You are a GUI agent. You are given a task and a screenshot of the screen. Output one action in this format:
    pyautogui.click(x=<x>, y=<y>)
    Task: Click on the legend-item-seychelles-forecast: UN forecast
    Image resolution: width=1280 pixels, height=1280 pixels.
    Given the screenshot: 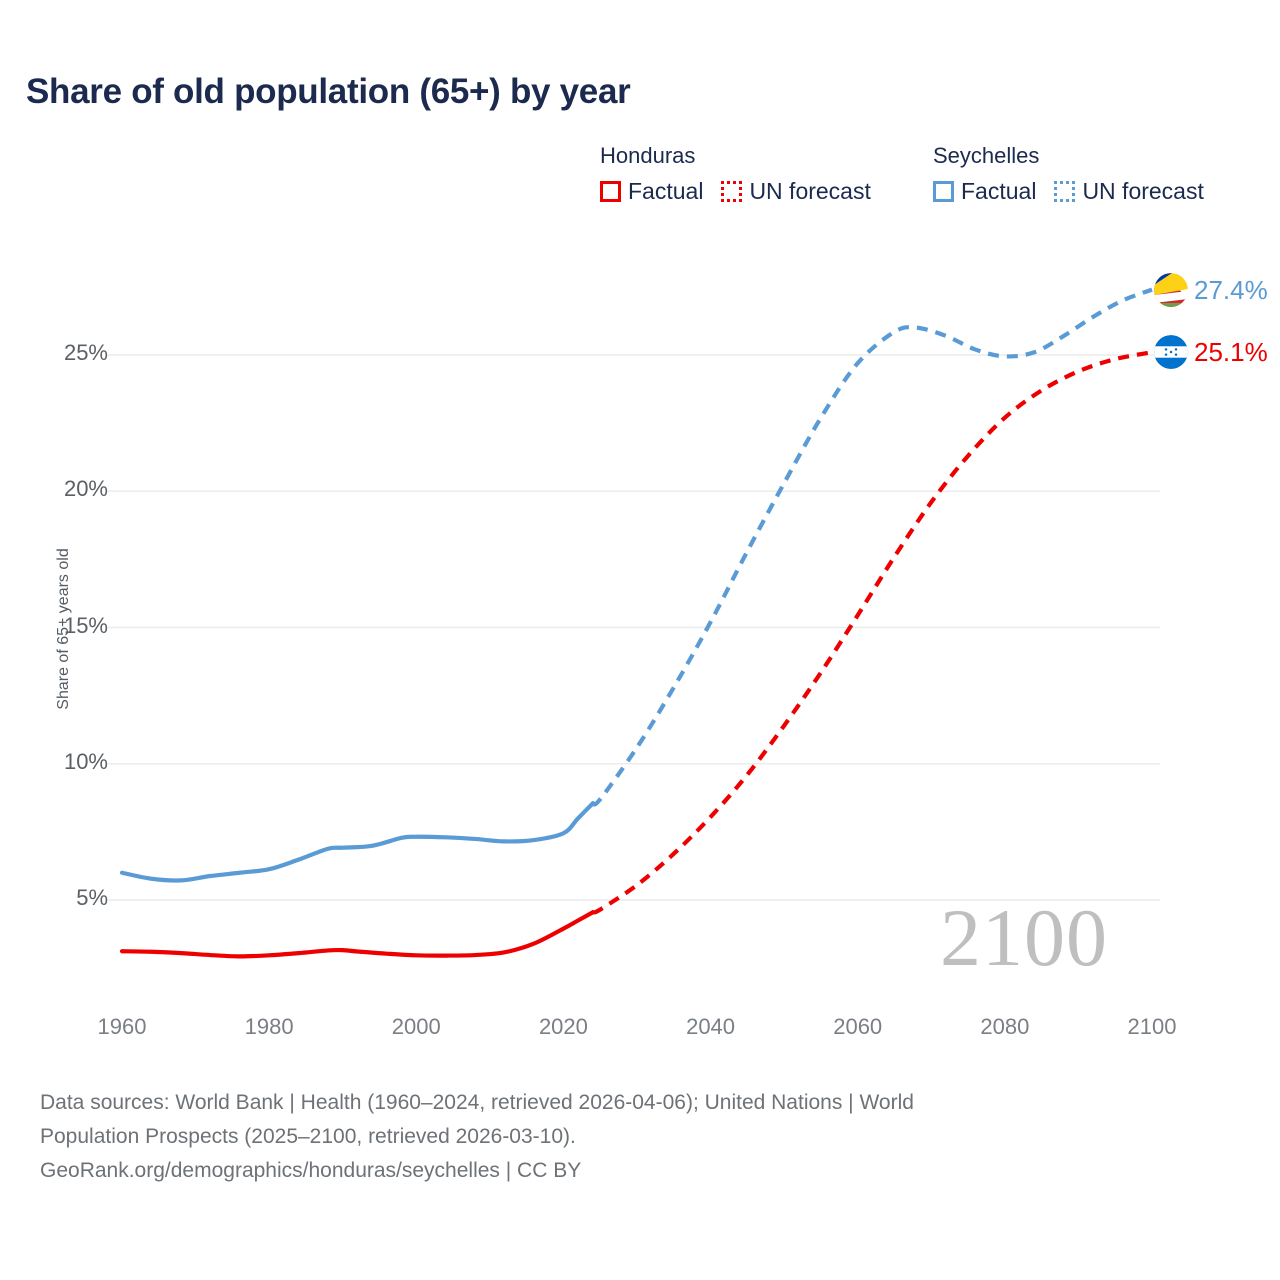 What is the action you would take?
    pyautogui.click(x=1129, y=191)
    